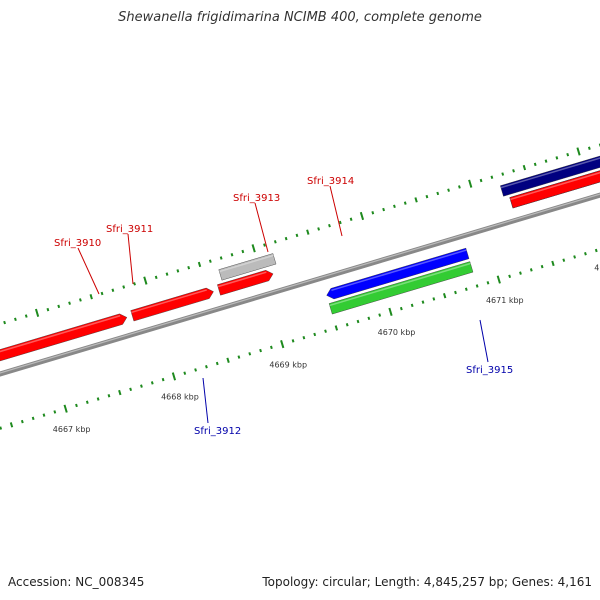  I want to click on gene-label: Sfri_3910, so click(77, 243).